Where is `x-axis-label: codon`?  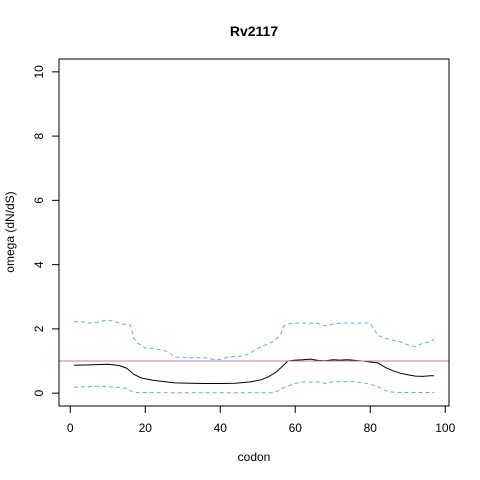 x-axis-label: codon is located at coordinates (254, 457).